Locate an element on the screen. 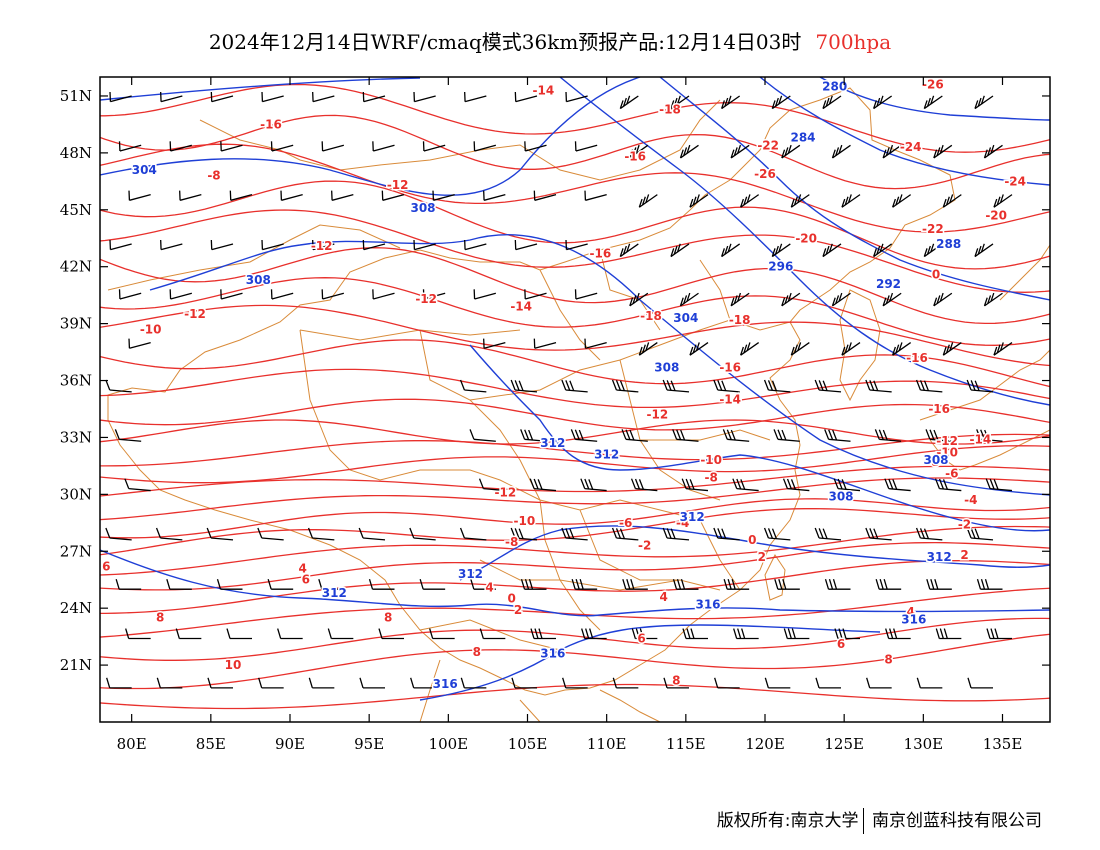 The height and width of the screenshot is (850, 1100). temperature-label: -20 is located at coordinates (806, 238).